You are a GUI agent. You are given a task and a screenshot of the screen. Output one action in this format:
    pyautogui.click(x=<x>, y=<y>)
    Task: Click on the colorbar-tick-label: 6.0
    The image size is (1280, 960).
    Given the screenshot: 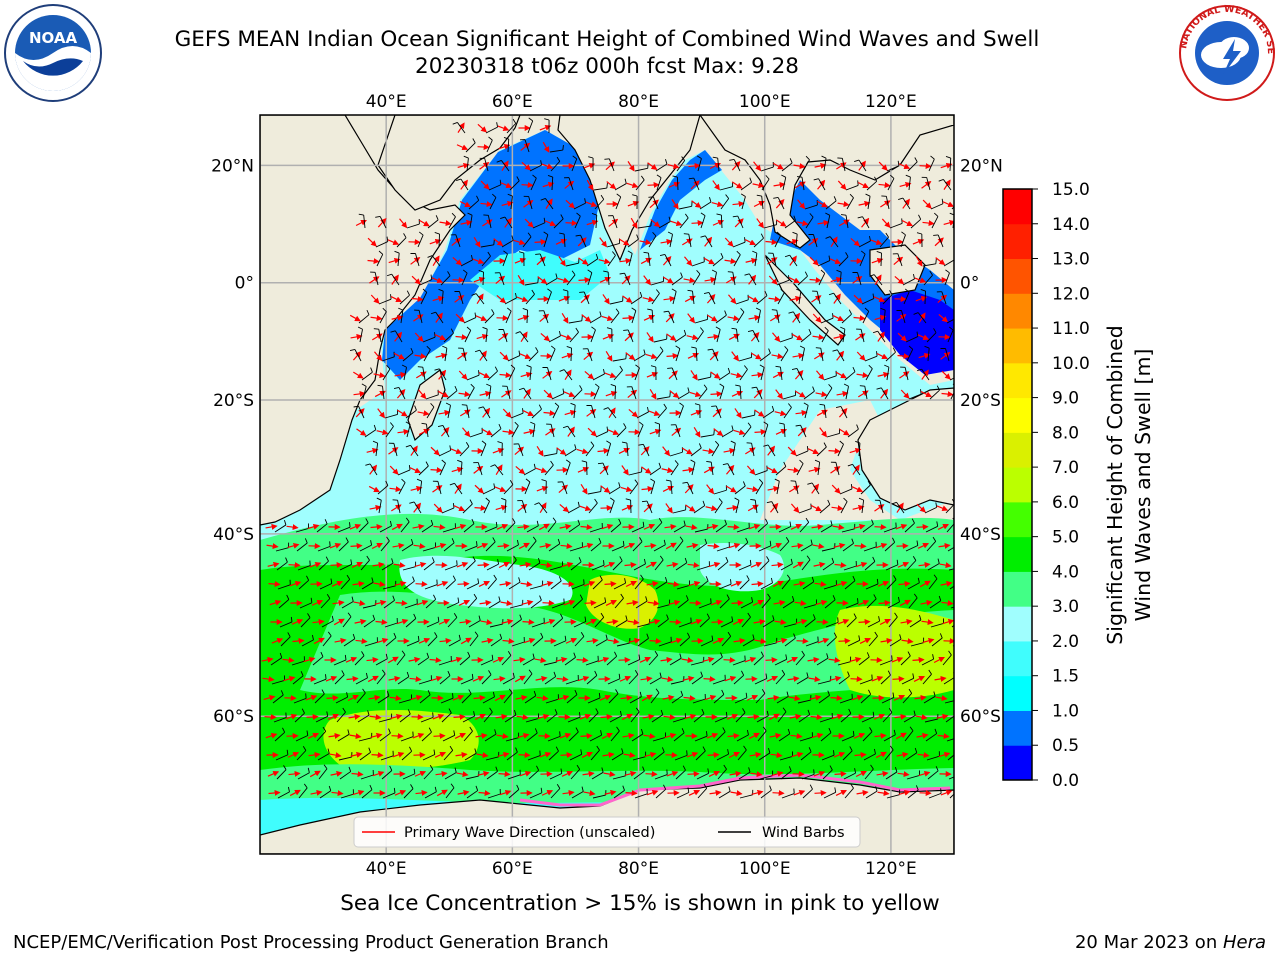 What is the action you would take?
    pyautogui.click(x=1065, y=503)
    